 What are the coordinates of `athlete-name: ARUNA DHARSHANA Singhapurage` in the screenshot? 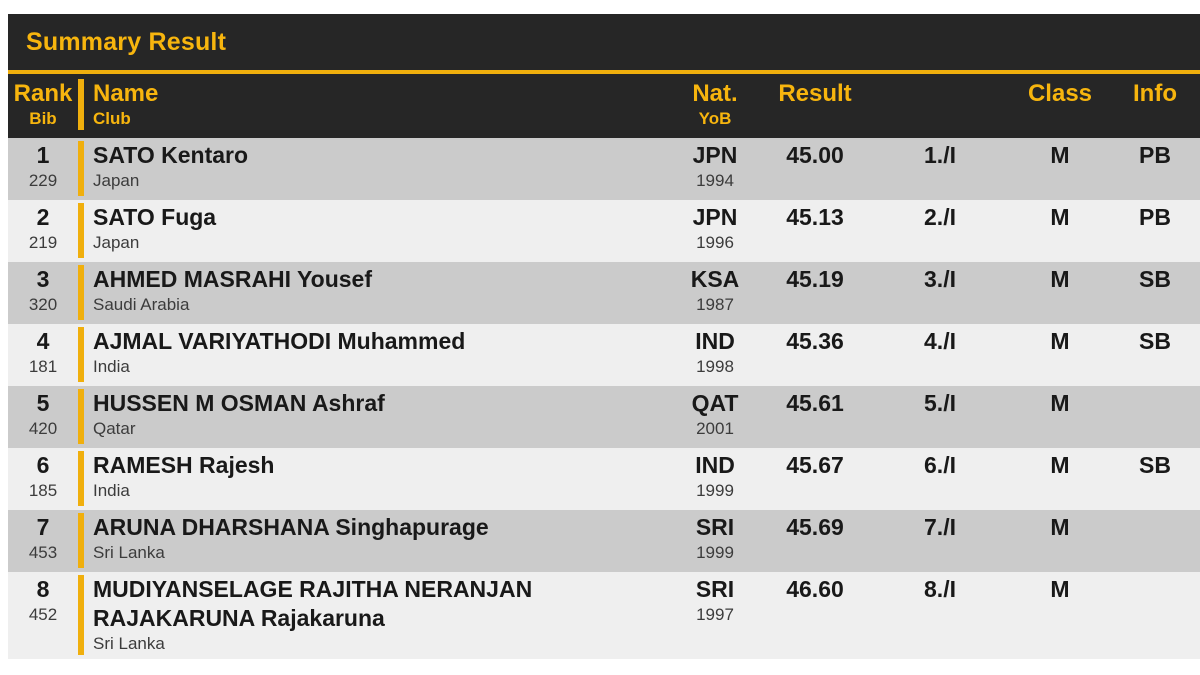 It's located at (291, 527).